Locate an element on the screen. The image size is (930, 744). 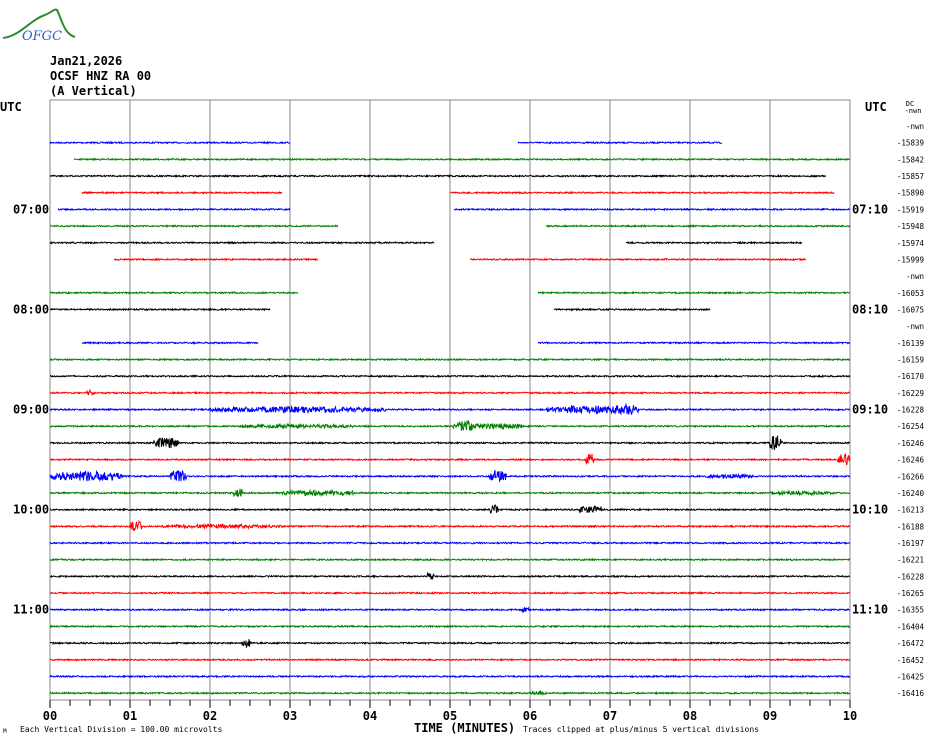
dc-offset-label: -16188 is located at coordinates (911, 526).